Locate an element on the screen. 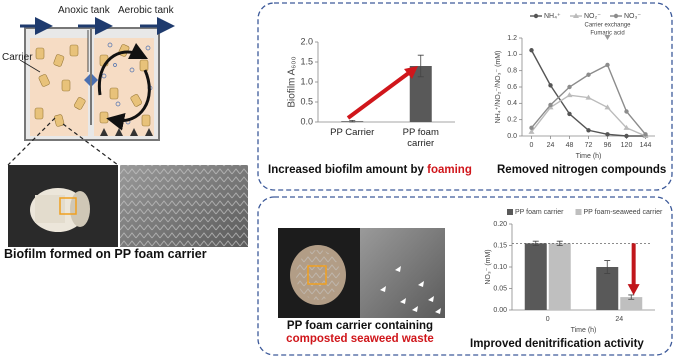  trend-arrow-head is located at coordinates (411, 72).